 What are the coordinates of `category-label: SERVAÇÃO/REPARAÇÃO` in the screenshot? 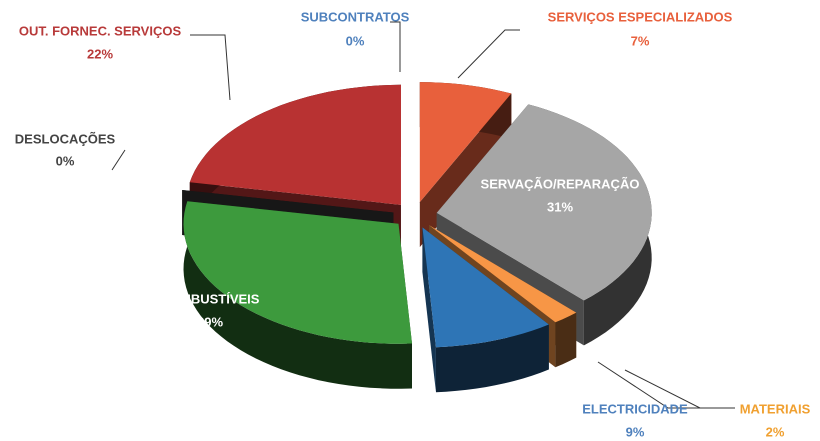 It's located at (560, 183).